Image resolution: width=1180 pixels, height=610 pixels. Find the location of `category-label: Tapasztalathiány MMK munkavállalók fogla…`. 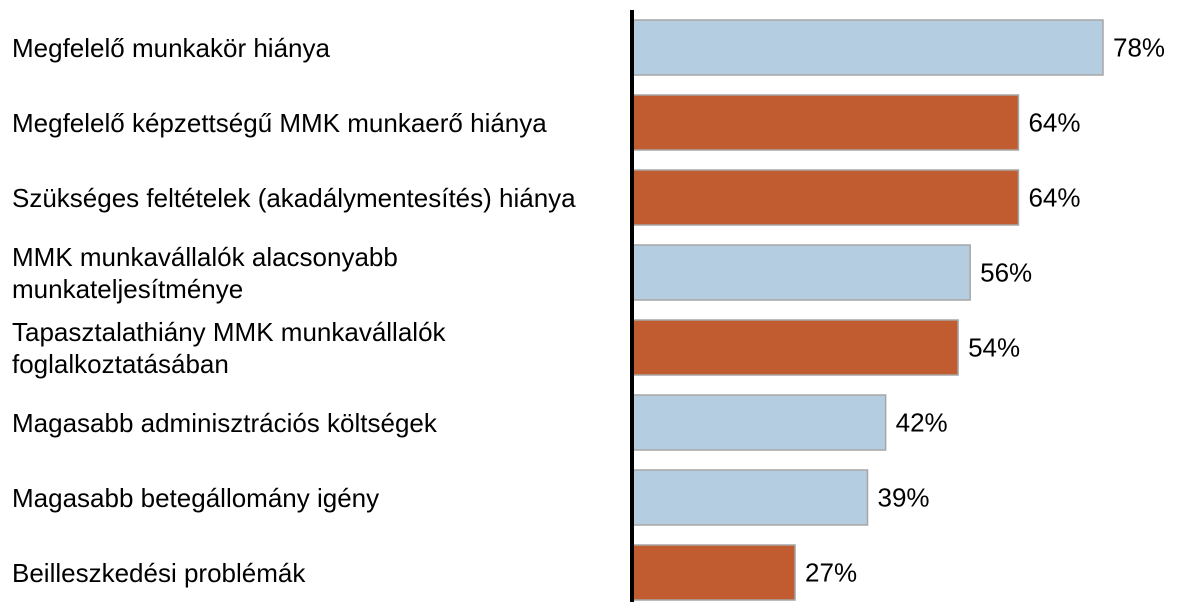

category-label: Tapasztalathiány MMK munkavállalók fogla… is located at coordinates (229, 347).